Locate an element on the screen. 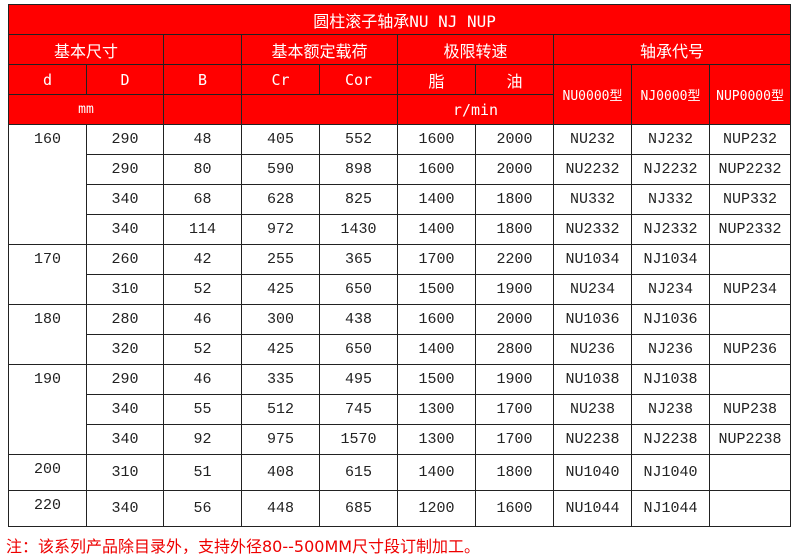 The width and height of the screenshot is (800, 557). header-oil: 油 is located at coordinates (514, 79).